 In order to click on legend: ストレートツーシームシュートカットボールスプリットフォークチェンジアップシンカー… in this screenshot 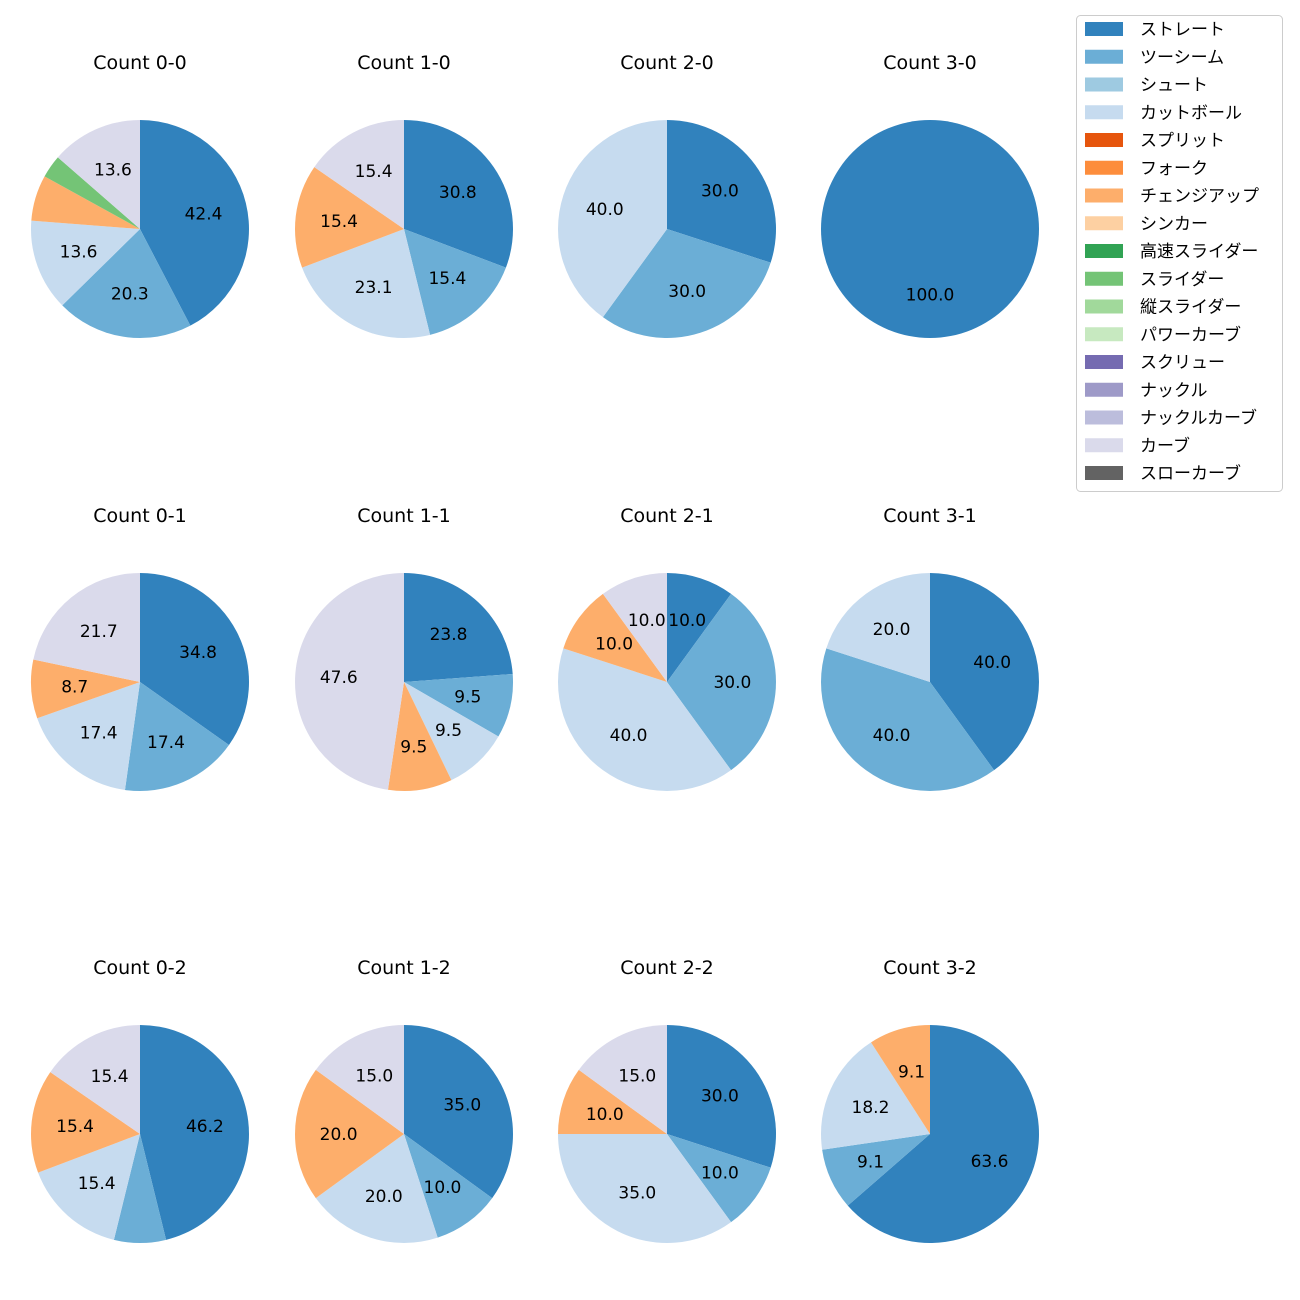, I will do `click(1179, 253)`.